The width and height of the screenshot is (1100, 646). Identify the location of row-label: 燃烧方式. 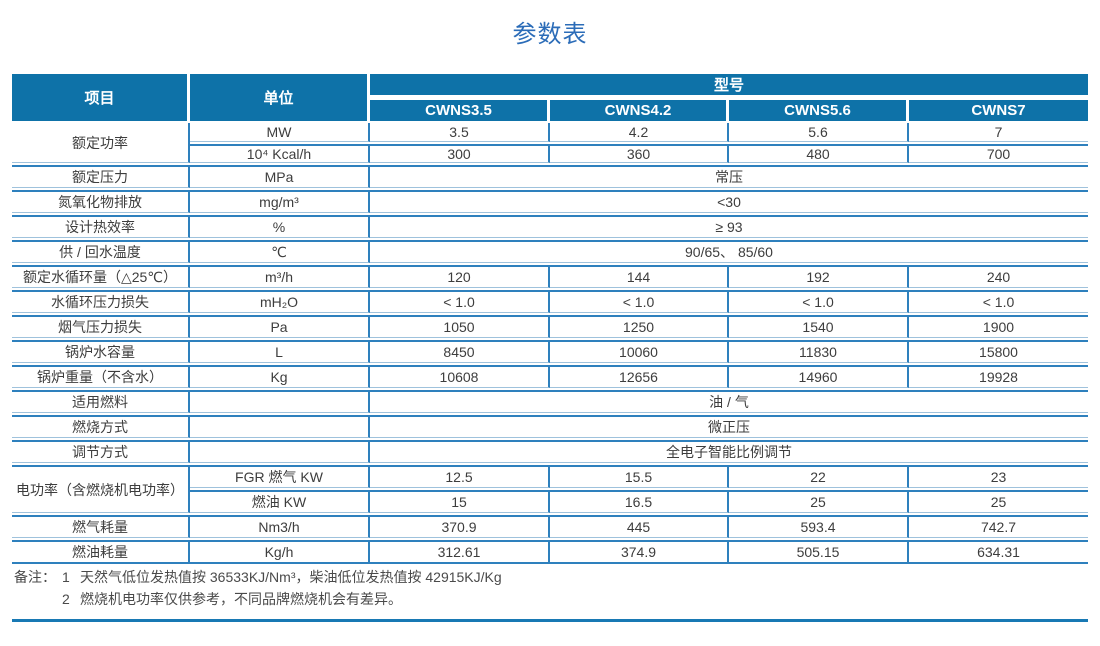
(101, 426).